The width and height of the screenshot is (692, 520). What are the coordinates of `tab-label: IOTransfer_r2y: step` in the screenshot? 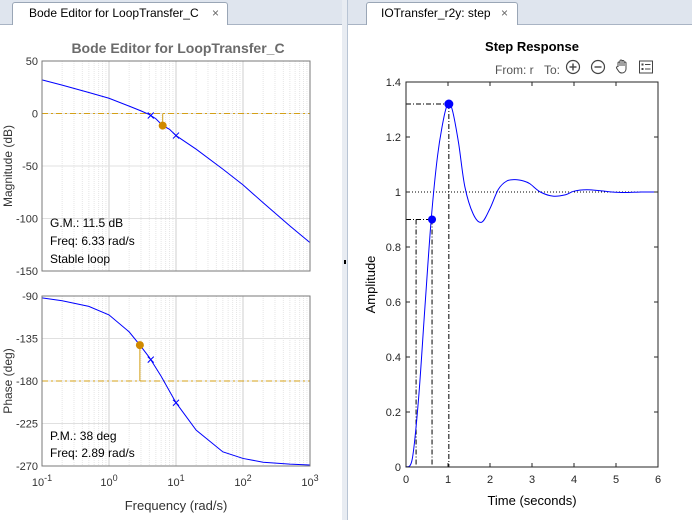 It's located at (436, 13).